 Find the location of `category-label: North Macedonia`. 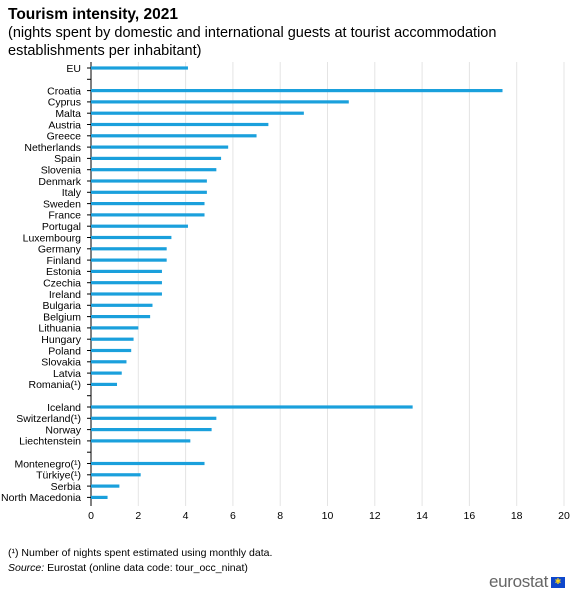

category-label: North Macedonia is located at coordinates (41, 498).